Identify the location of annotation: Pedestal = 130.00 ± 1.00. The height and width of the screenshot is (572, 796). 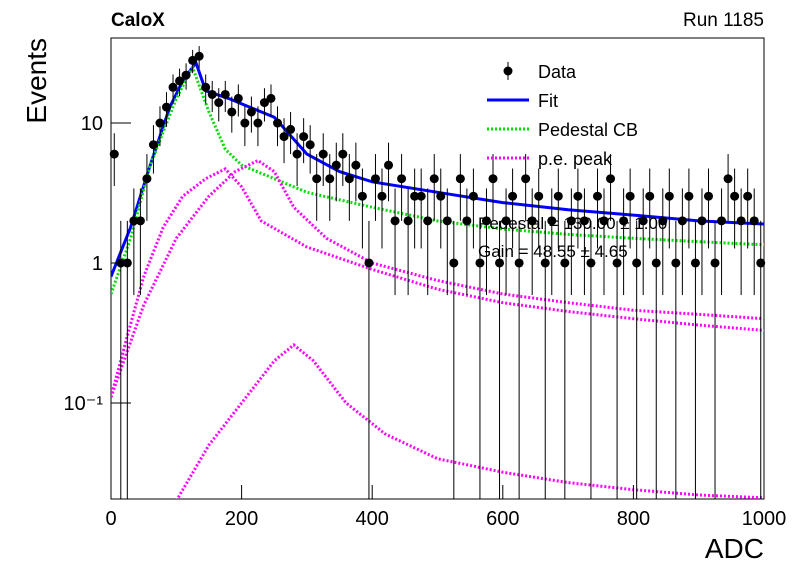
(572, 223).